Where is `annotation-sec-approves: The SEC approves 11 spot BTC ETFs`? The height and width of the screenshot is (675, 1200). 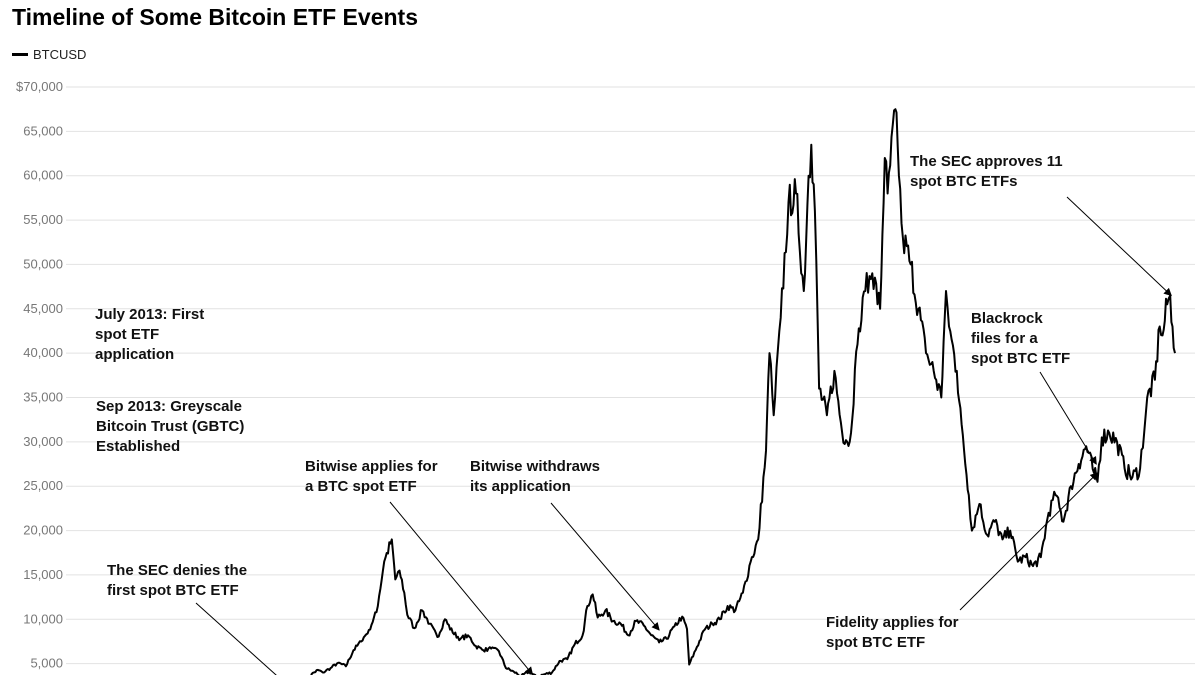 annotation-sec-approves: The SEC approves 11 spot BTC ETFs is located at coordinates (986, 171).